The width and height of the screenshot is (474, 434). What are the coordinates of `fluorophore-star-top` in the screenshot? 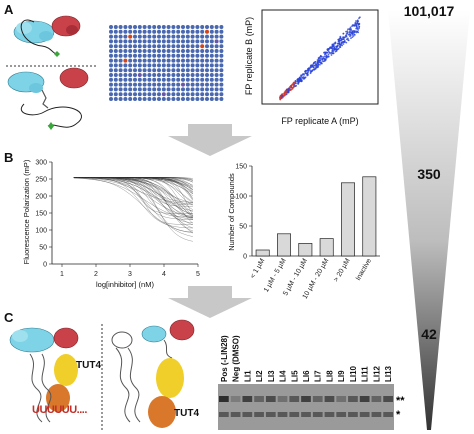 It's located at (57, 54).